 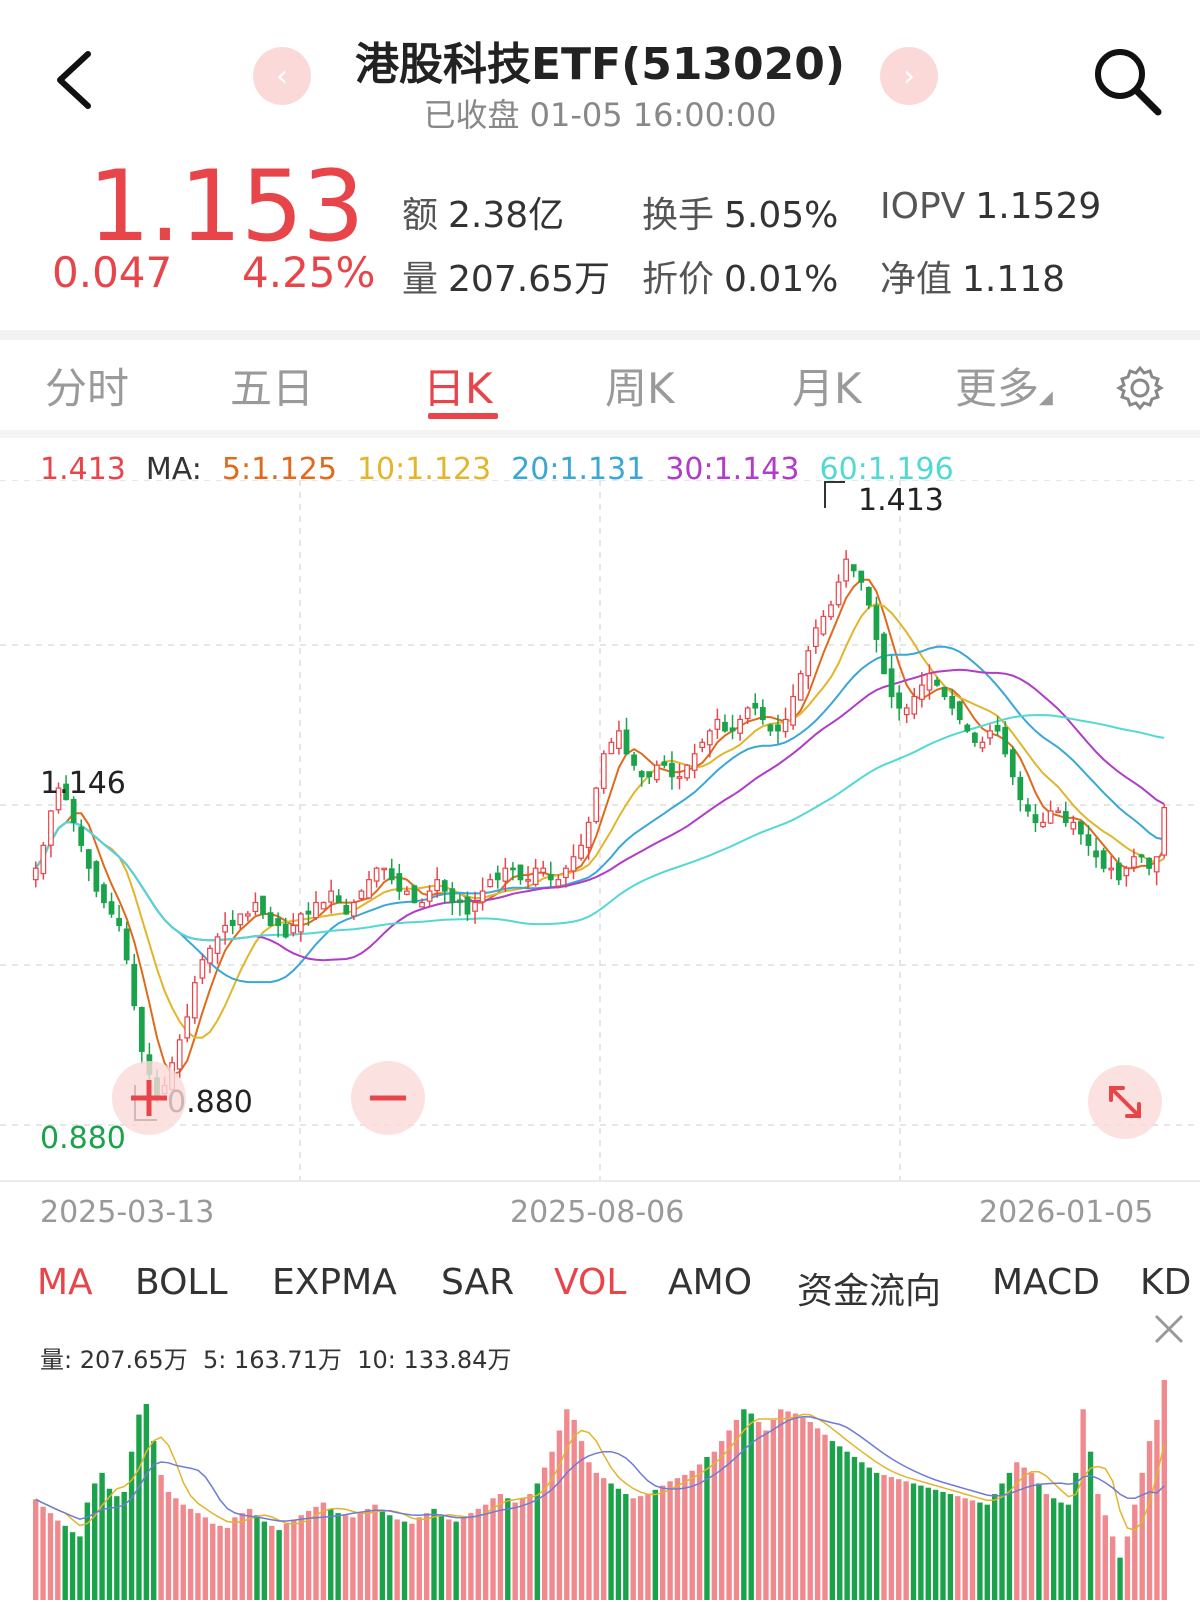 I want to click on indicator-tab-vol: VOL, so click(x=590, y=1282).